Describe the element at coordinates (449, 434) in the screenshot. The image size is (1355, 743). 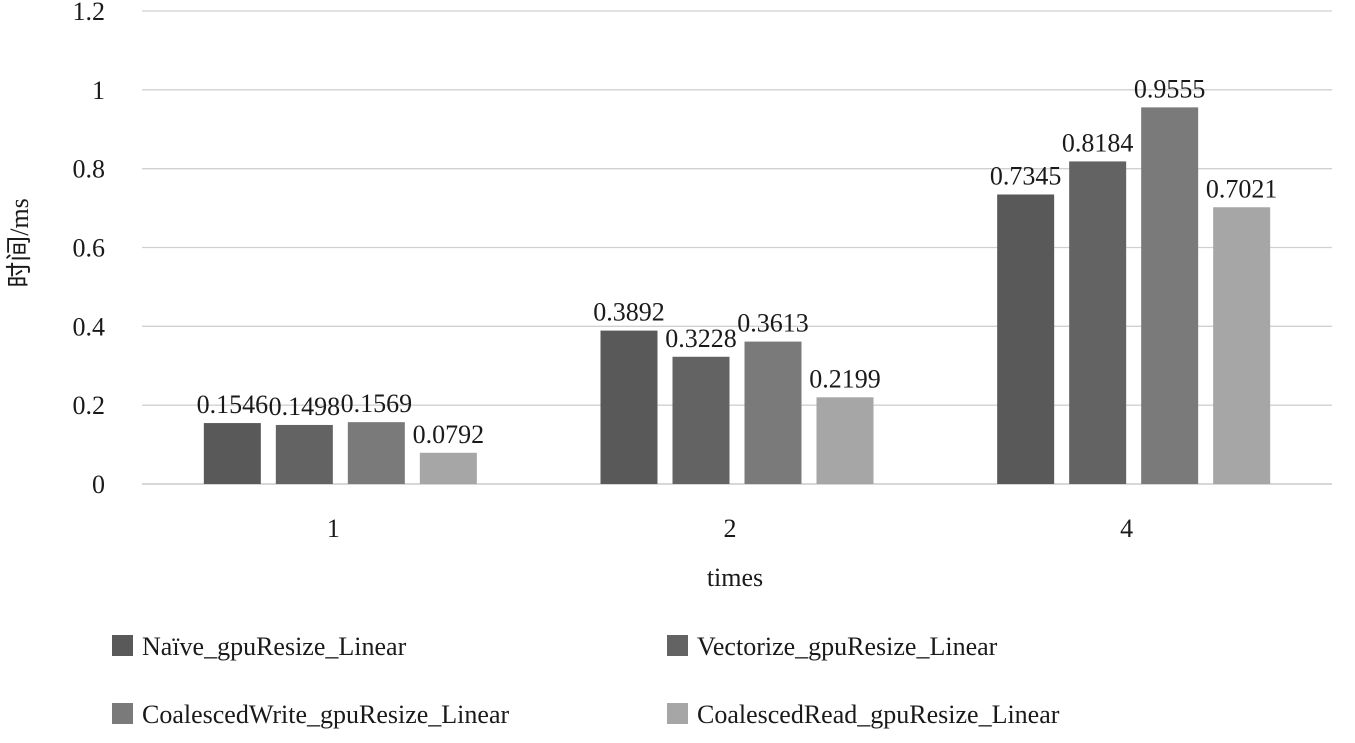
I see `data-label: 0.0792` at that location.